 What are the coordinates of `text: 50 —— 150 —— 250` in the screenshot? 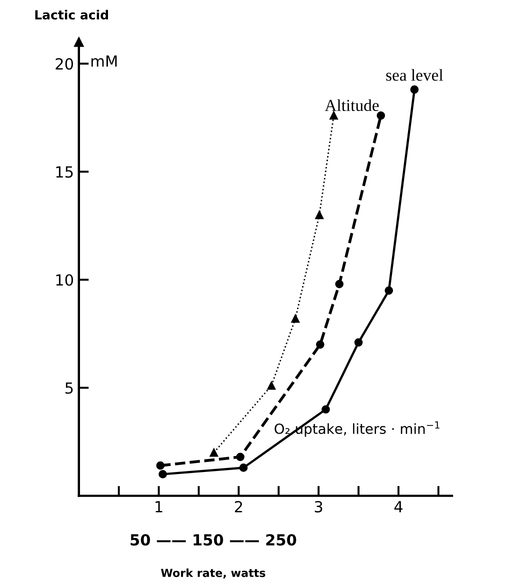 It's located at (213, 540).